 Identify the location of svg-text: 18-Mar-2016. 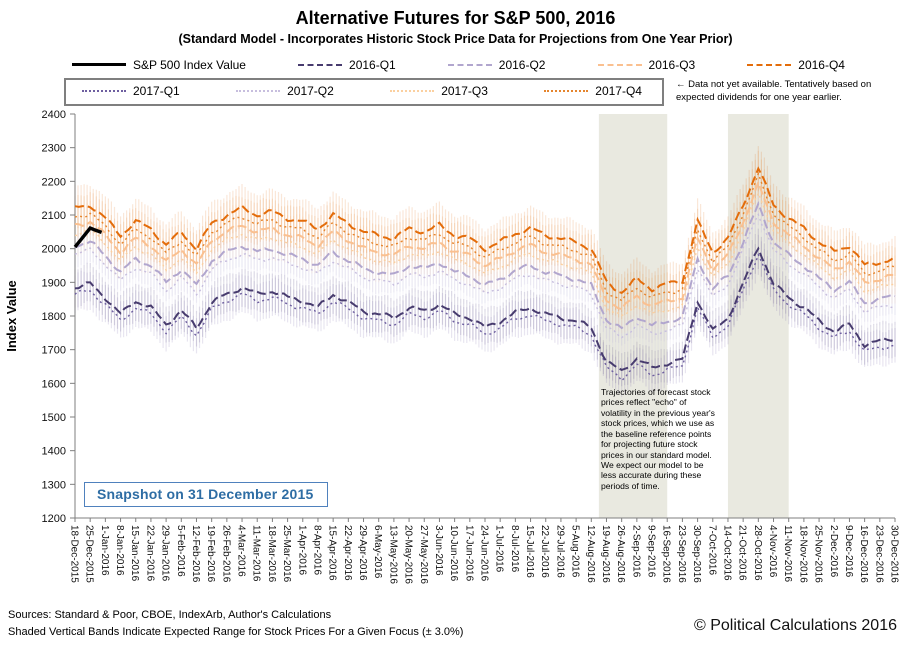
(271, 554).